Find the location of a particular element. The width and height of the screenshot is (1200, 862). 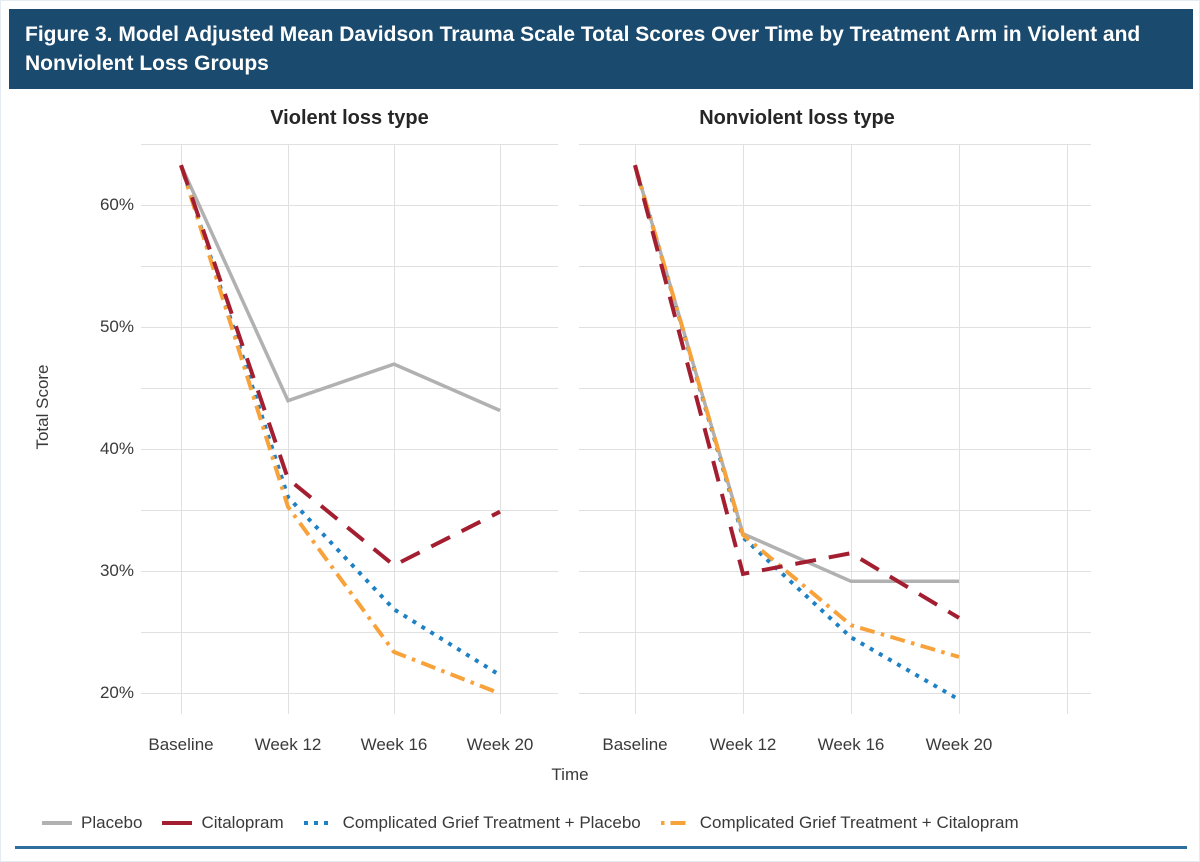

bottom-divider is located at coordinates (601, 847).